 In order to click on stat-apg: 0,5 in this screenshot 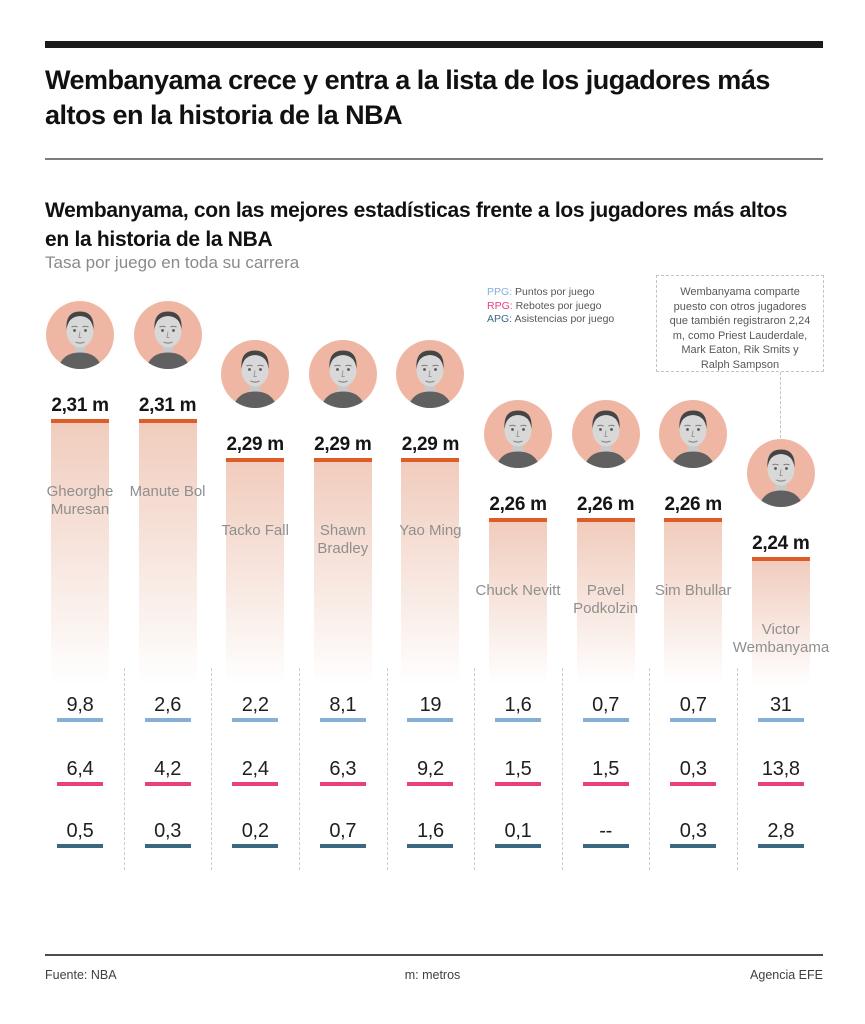, I will do `click(80, 834)`.